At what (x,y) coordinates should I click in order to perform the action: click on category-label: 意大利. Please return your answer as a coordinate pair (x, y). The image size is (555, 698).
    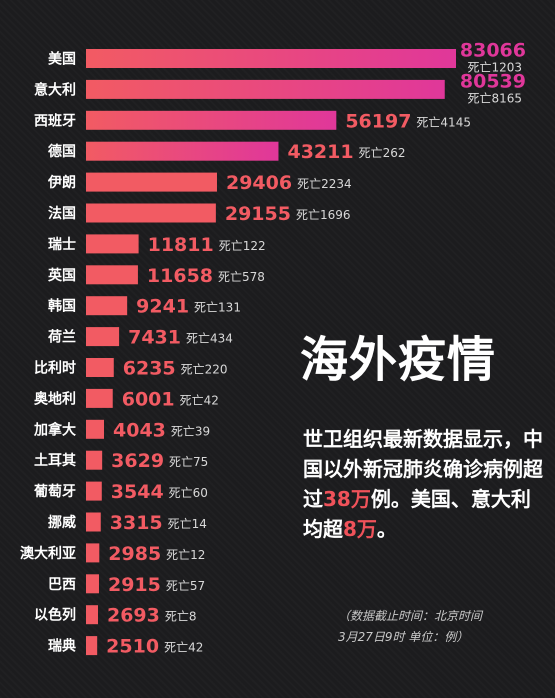
    Looking at the image, I should click on (55, 89).